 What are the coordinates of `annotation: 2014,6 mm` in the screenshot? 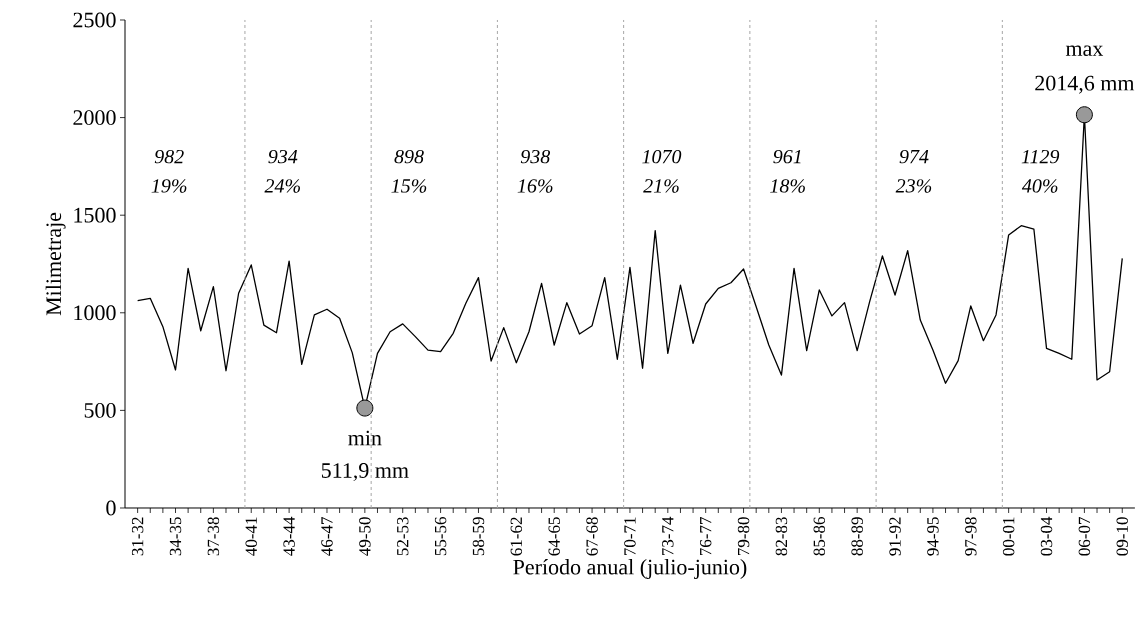 It's located at (1085, 84).